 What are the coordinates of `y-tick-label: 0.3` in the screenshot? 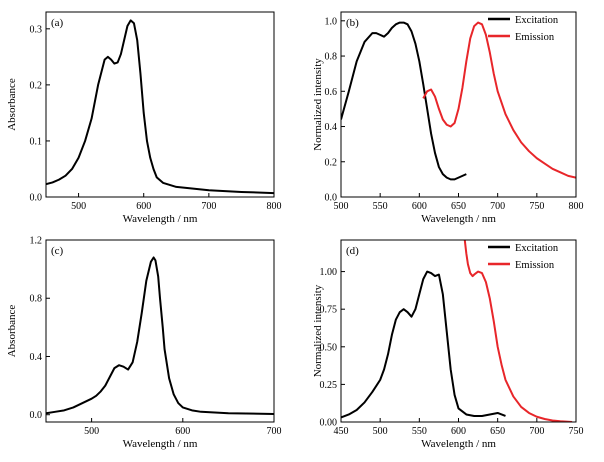 It's located at (36, 29).